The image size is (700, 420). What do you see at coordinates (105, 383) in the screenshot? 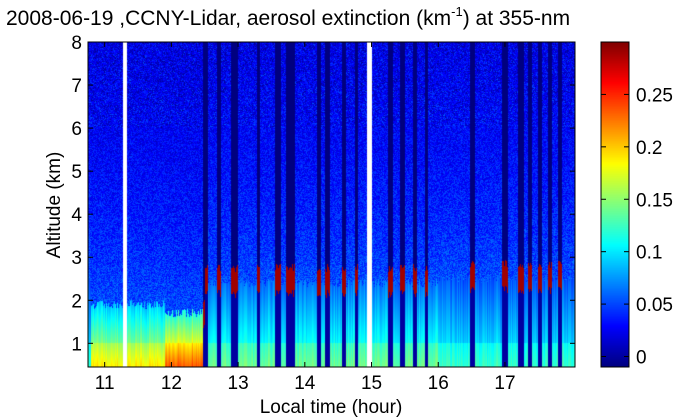
I see `x-tick-label: 11` at bounding box center [105, 383].